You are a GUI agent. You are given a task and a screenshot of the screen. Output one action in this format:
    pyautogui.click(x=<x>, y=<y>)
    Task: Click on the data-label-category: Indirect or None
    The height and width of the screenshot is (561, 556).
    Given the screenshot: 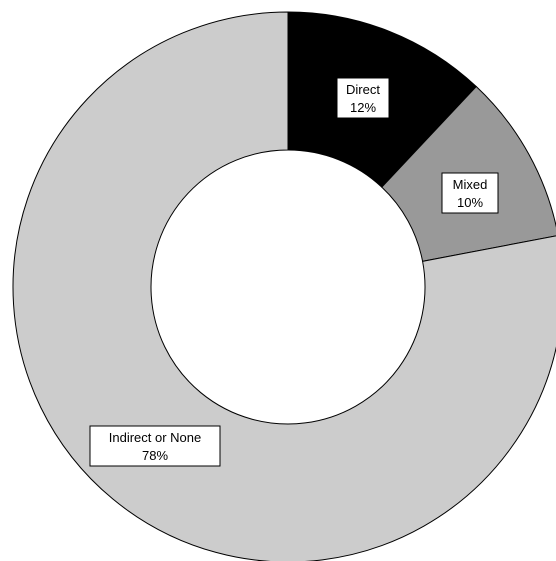 What is the action you would take?
    pyautogui.click(x=155, y=437)
    